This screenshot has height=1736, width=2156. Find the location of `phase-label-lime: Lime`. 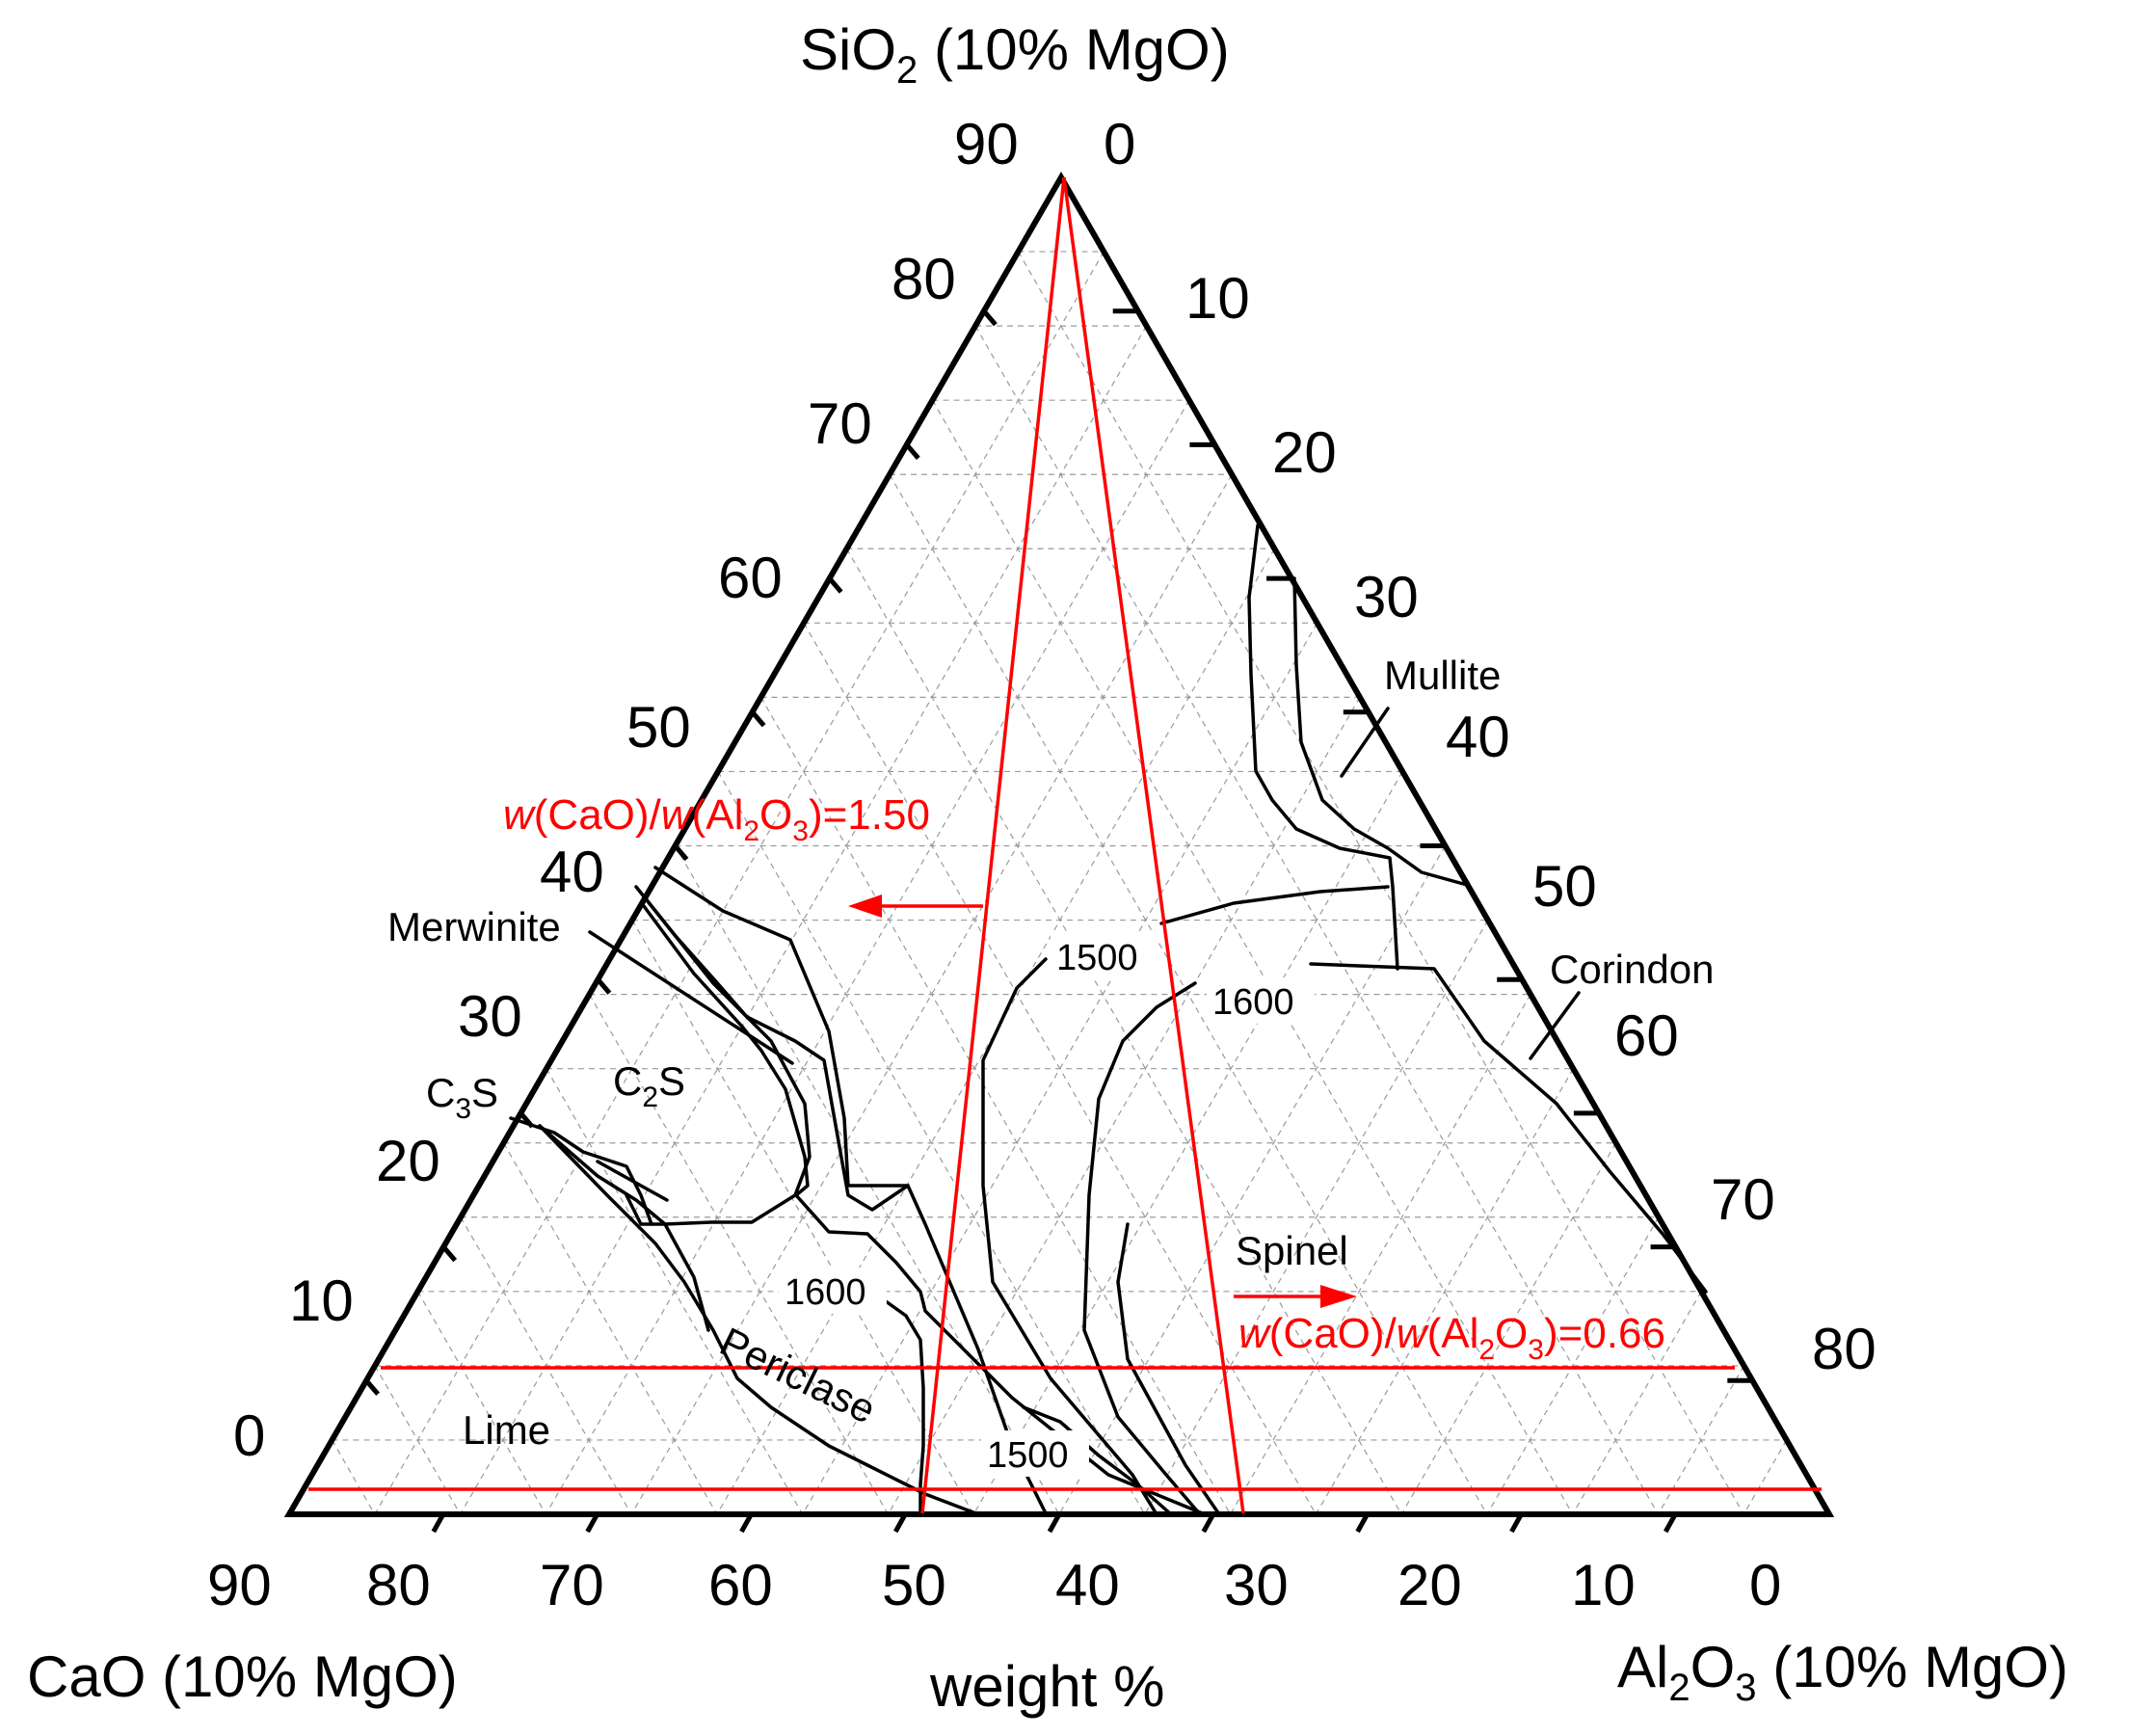

phase-label-lime: Lime is located at coordinates (506, 1430).